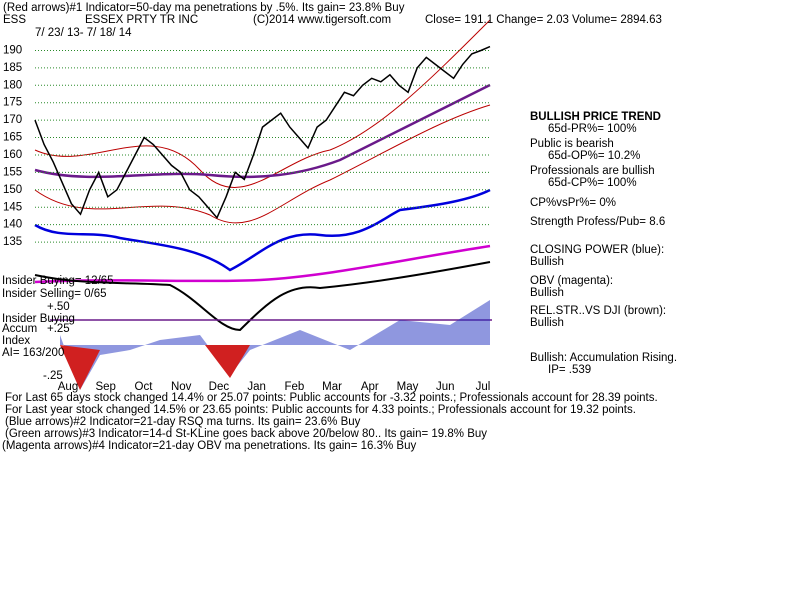 The image size is (800, 600). What do you see at coordinates (53, 376) in the screenshot?
I see `annotation: -.25` at bounding box center [53, 376].